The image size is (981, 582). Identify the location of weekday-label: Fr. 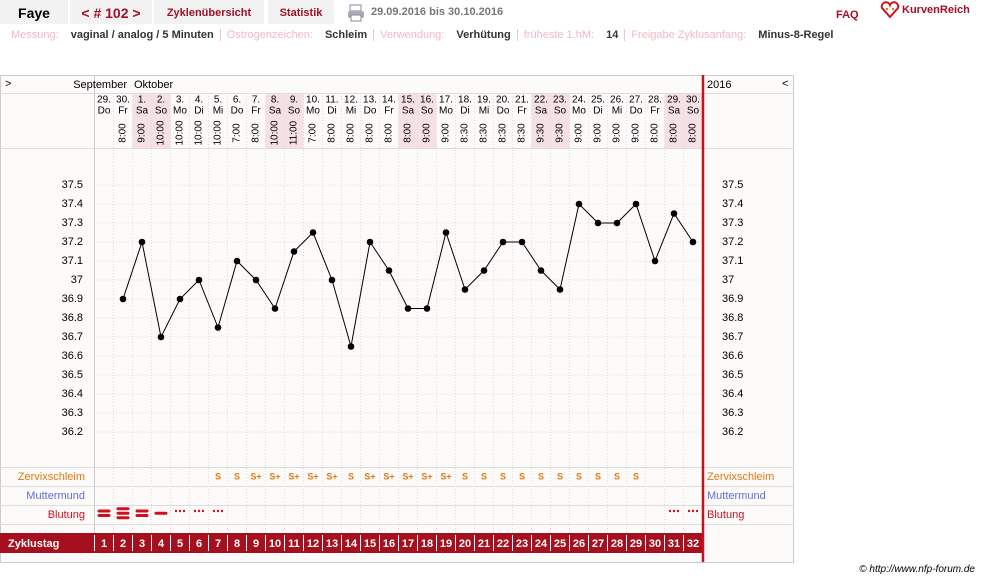
(123, 111).